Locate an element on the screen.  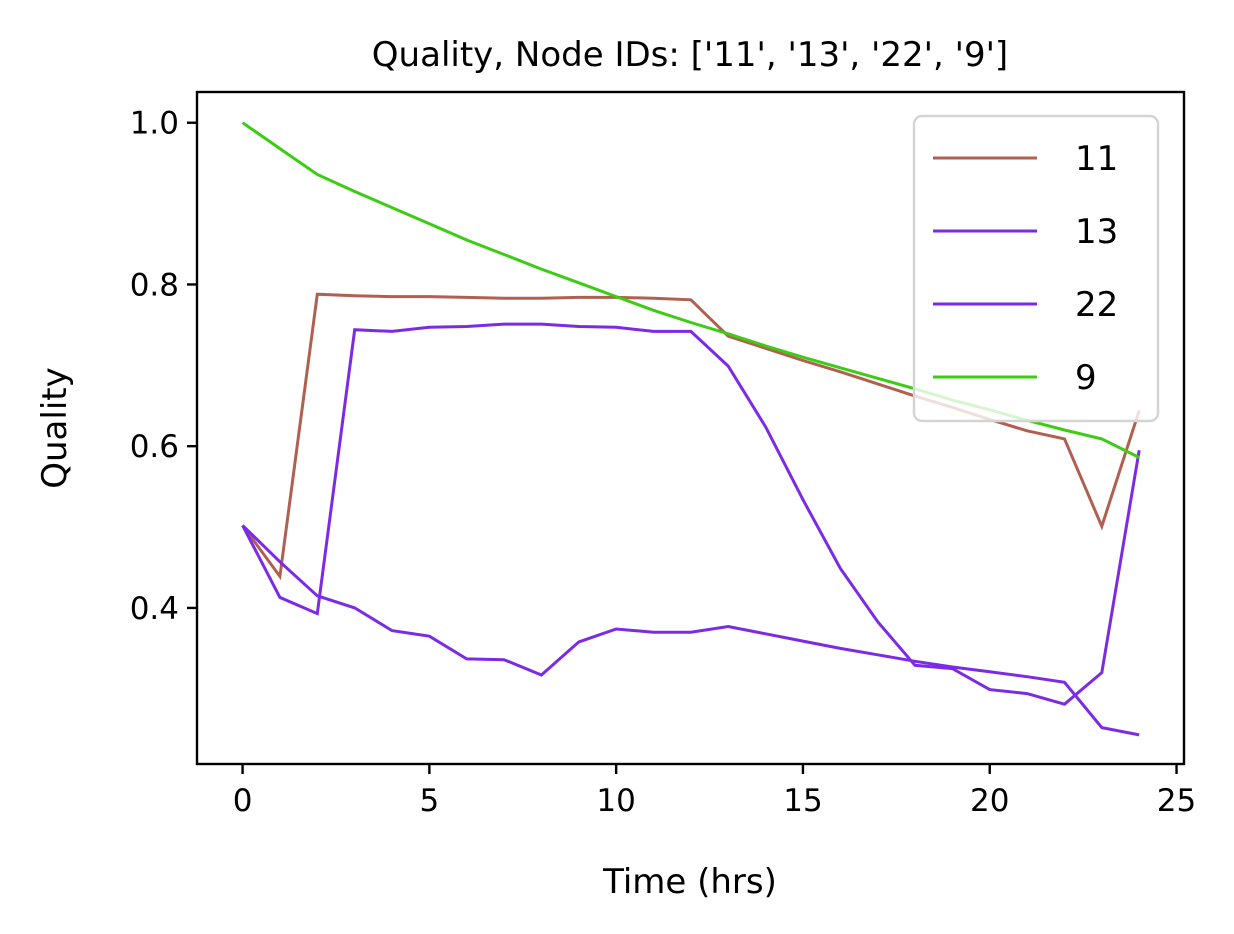
x-tick-label: 0 is located at coordinates (243, 801).